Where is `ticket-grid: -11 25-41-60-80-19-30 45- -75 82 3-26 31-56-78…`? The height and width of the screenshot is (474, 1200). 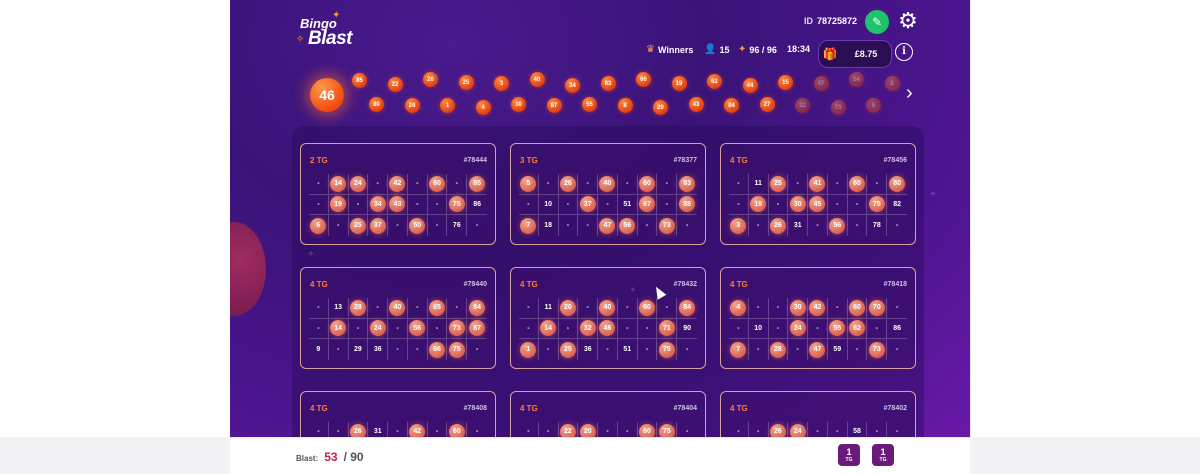
ticket-grid: -11 25-41-60-80-19-30 45- -75 82 3-26 31-56-78… is located at coordinates (818, 205).